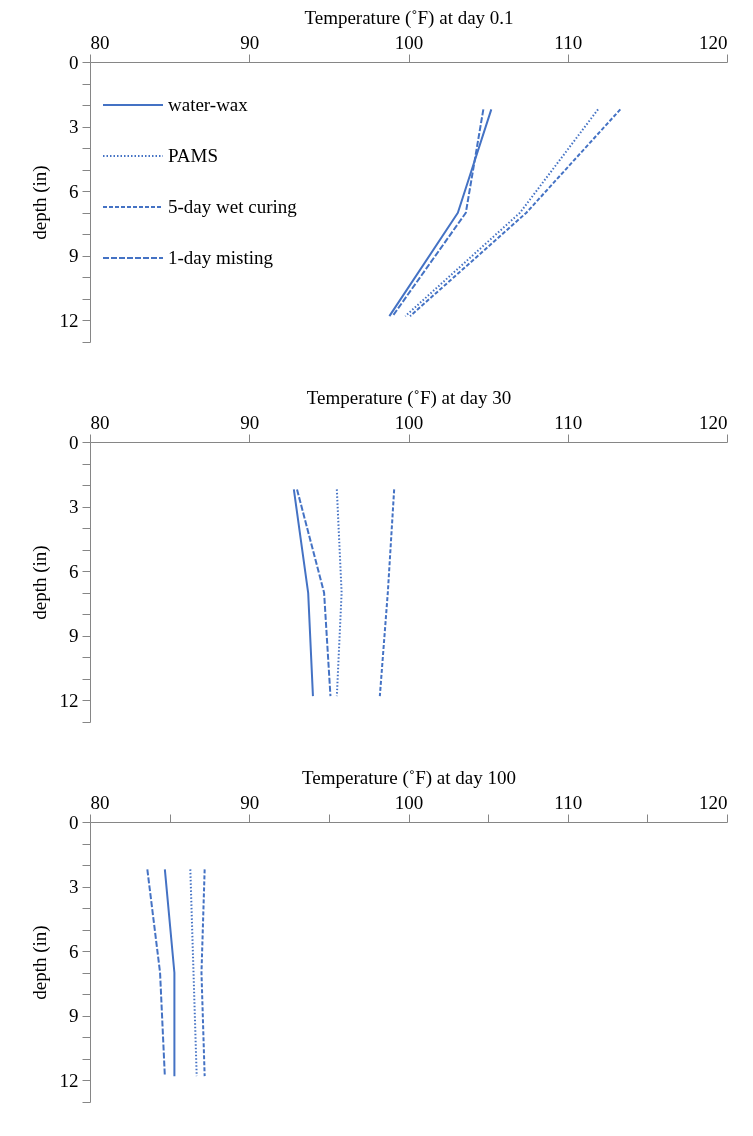 The width and height of the screenshot is (753, 1136). What do you see at coordinates (409, 397) in the screenshot?
I see `x-axis-title: Temperature (˚F) at day 30` at bounding box center [409, 397].